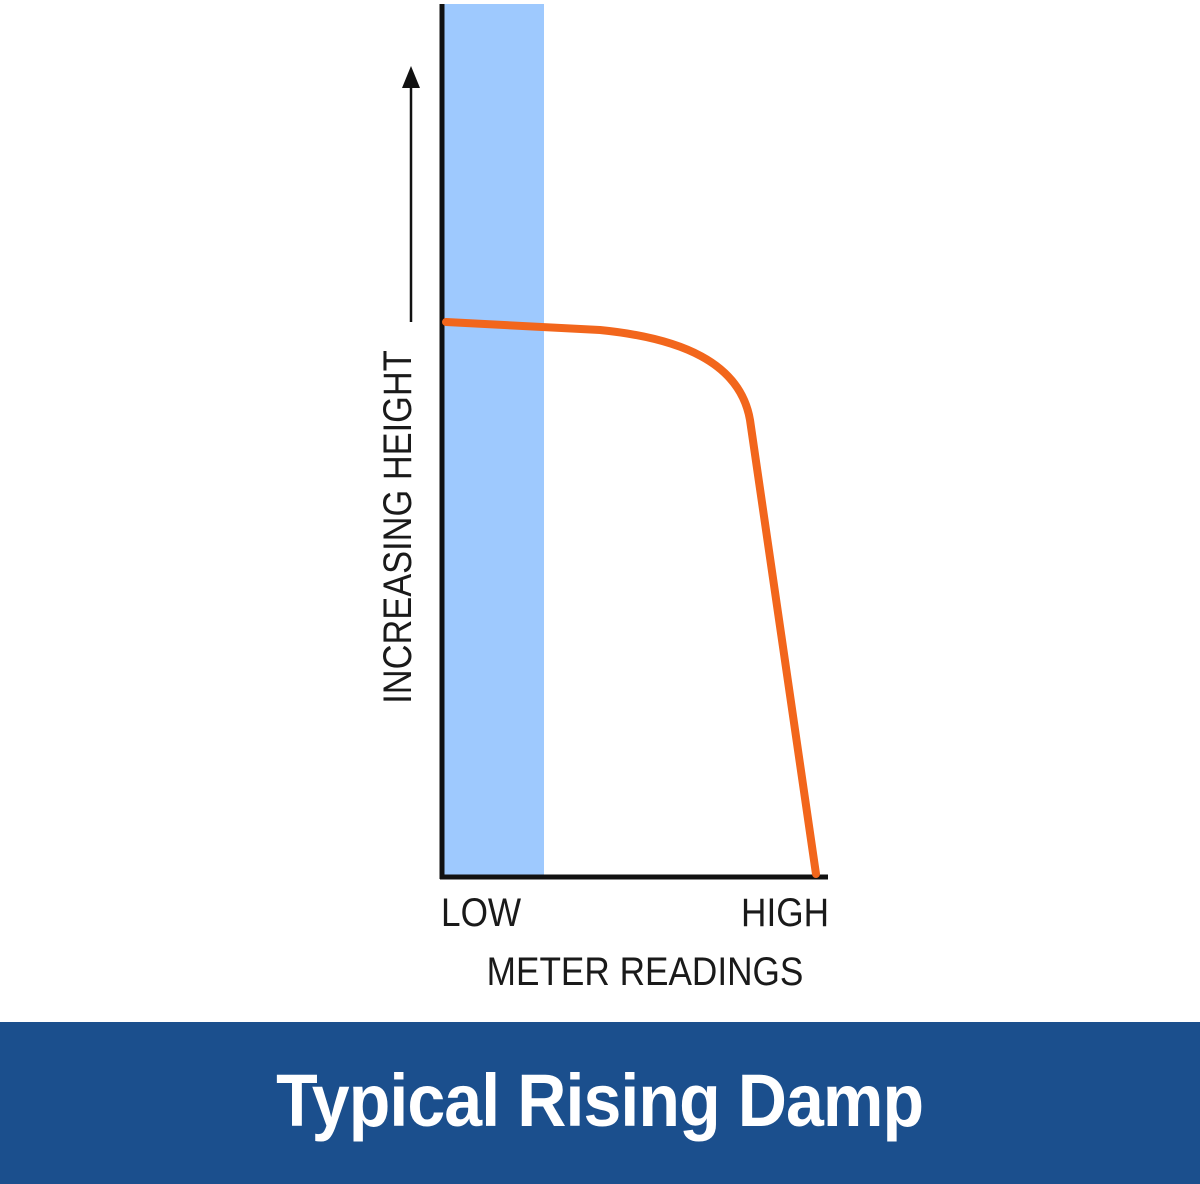  What do you see at coordinates (494, 440) in the screenshot?
I see `low-reading-band` at bounding box center [494, 440].